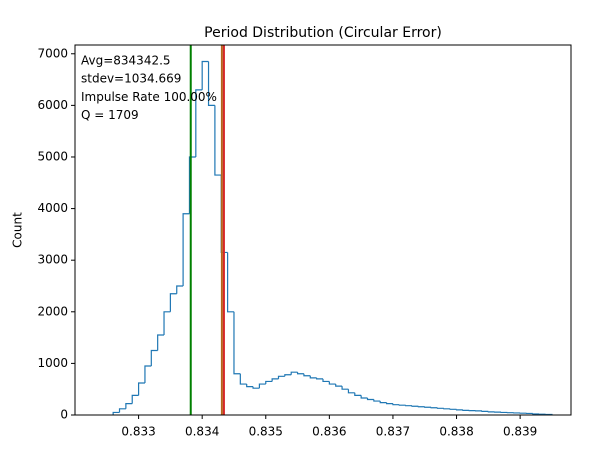 Image resolution: width=611 pixels, height=462 pixels. What do you see at coordinates (52, 208) in the screenshot?
I see `y-tick-label: 4000` at bounding box center [52, 208].